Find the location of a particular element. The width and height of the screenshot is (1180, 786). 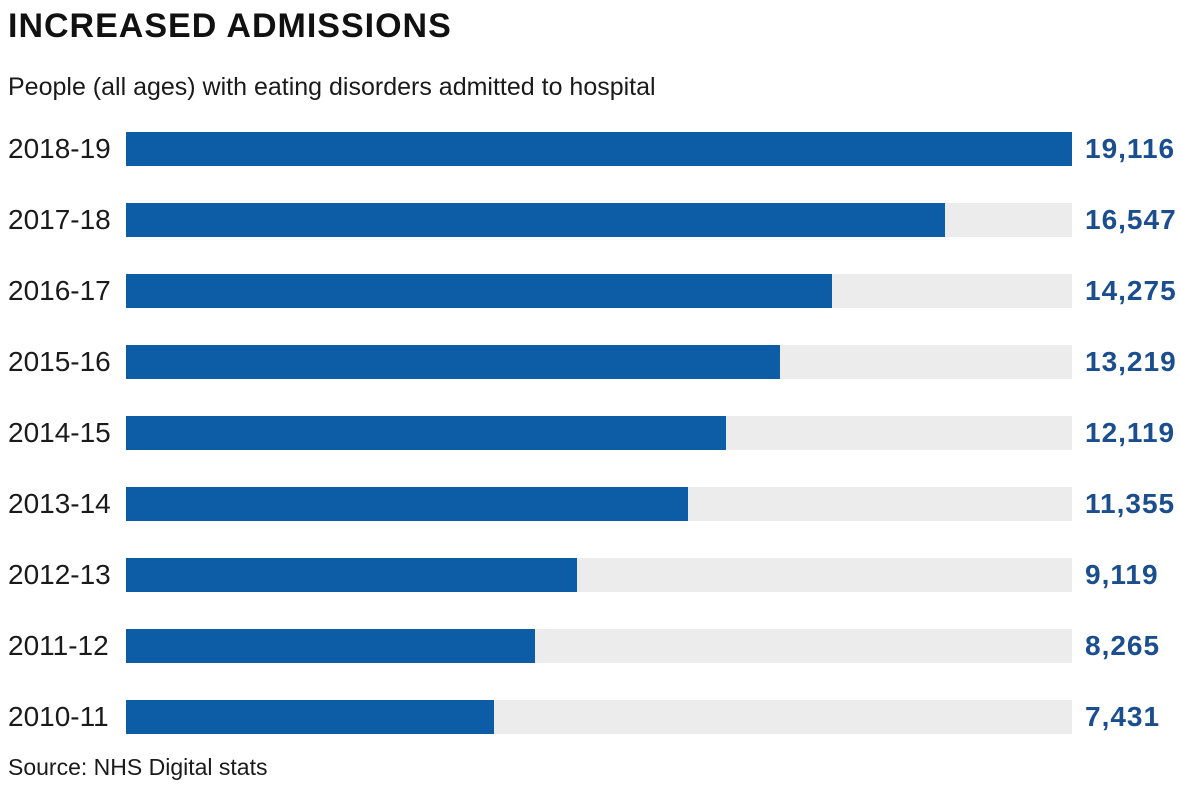

value-label: 16,547 is located at coordinates (1131, 219).